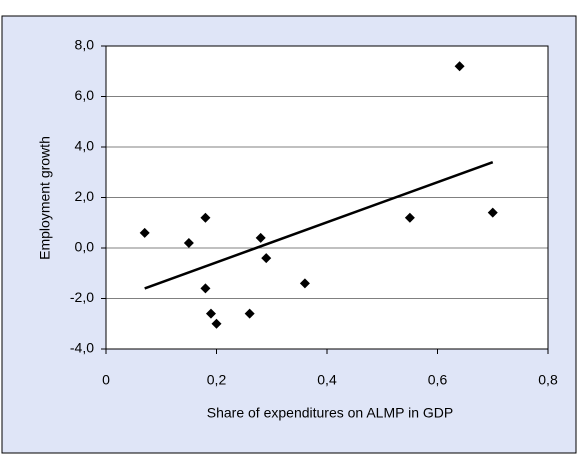 The image size is (579, 460). Describe the element at coordinates (217, 380) in the screenshot. I see `x-tick-label: 0,2` at that location.